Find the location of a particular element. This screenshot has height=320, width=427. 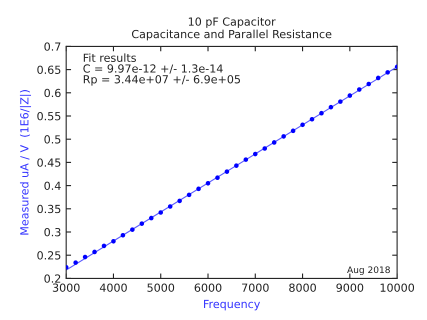

y-tick-label: 0.2 is located at coordinates (52, 278).